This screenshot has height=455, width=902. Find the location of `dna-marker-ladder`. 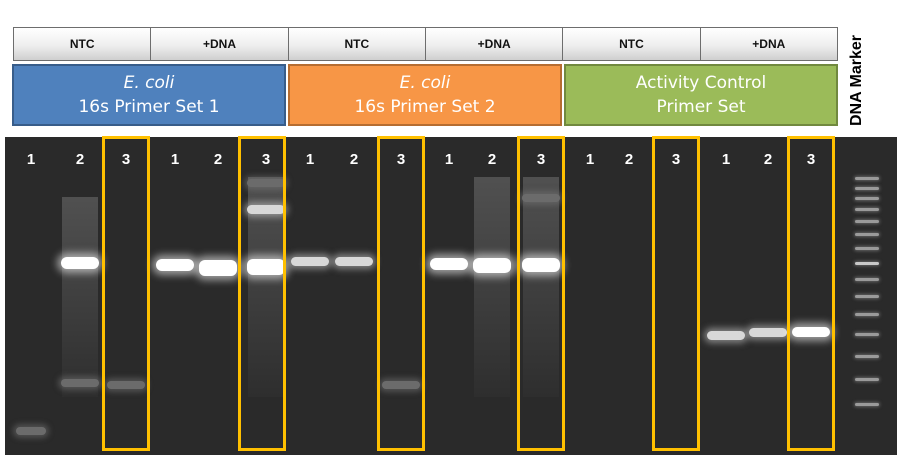

dna-marker-ladder is located at coordinates (867, 302).